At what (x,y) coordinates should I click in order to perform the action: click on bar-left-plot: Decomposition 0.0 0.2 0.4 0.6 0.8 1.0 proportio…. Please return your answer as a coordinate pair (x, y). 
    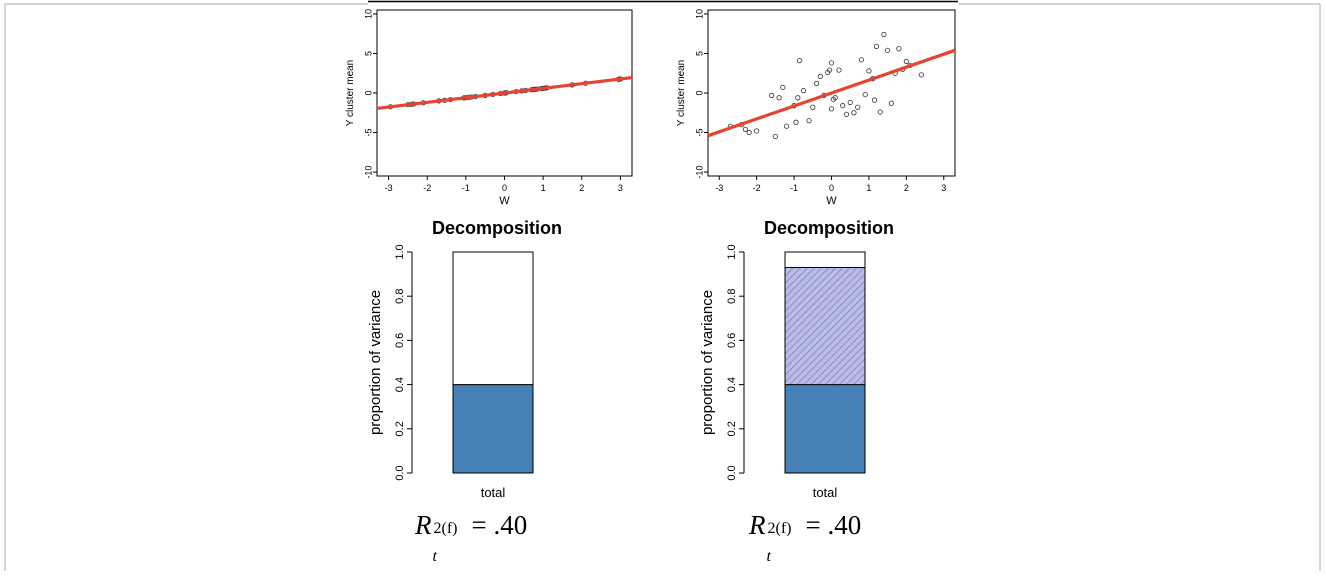
    Looking at the image, I should click on (464, 359).